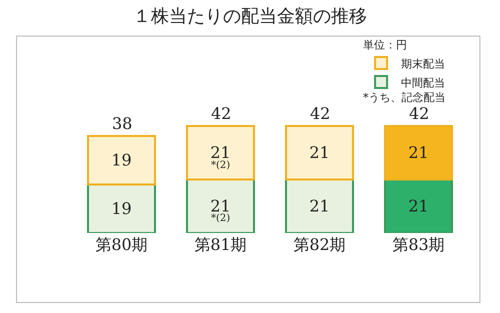 This screenshot has width=500, height=313. What do you see at coordinates (319, 244) in the screenshot?
I see `x-tick-label: 第82期` at bounding box center [319, 244].